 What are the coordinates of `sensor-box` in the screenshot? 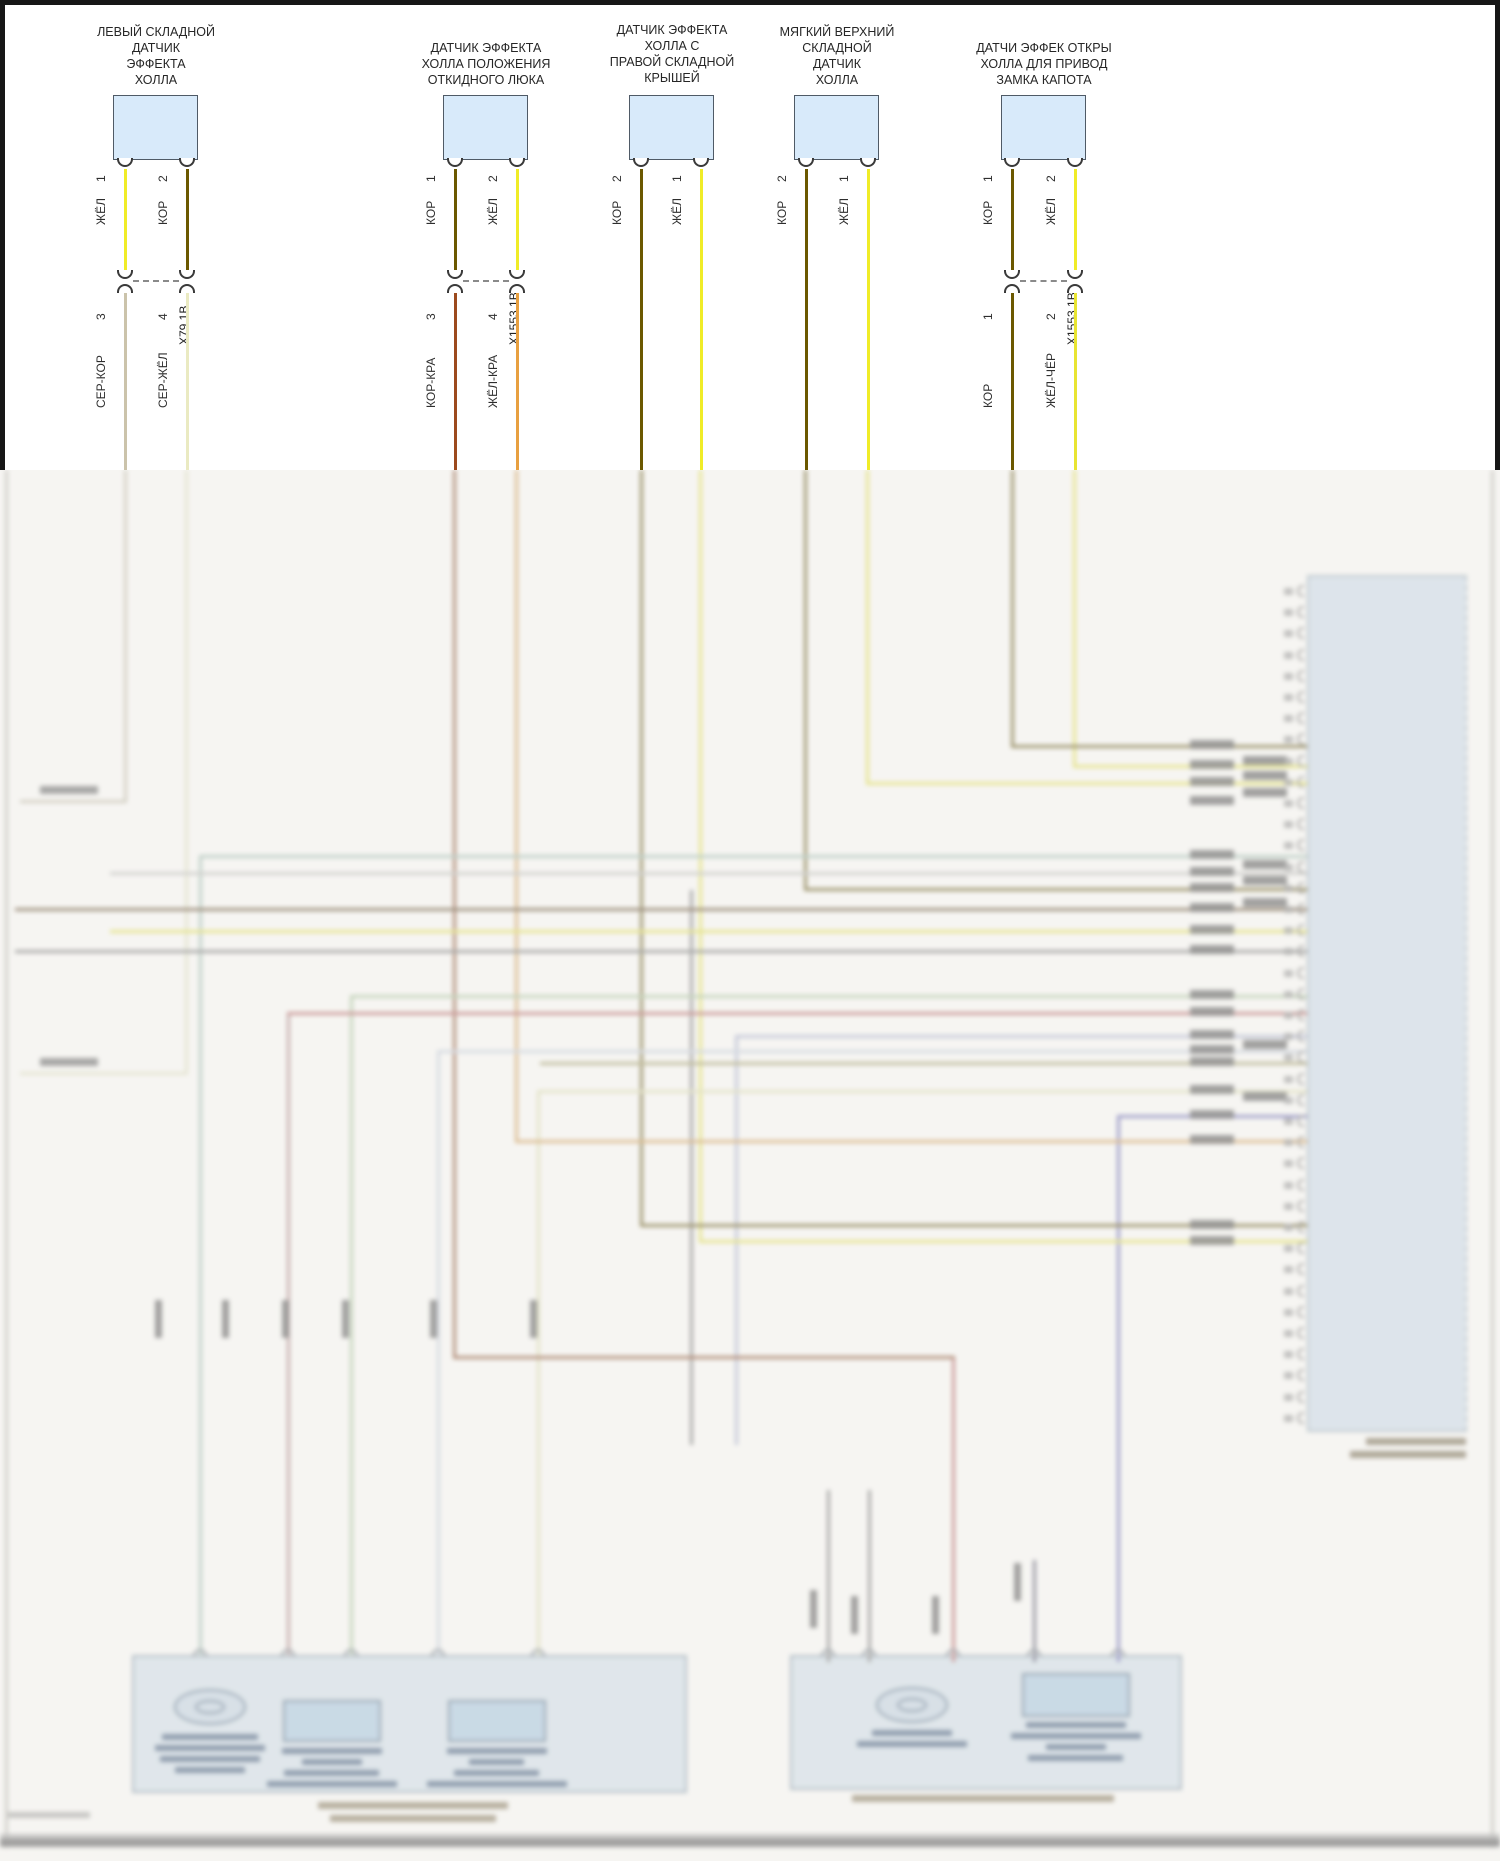 It's located at (836, 127).